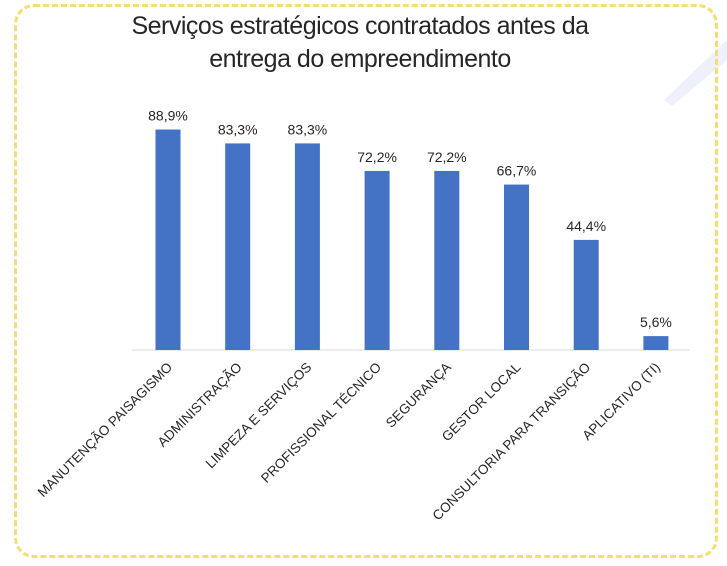  What do you see at coordinates (168, 116) in the screenshot?
I see `data-label: 88,9%` at bounding box center [168, 116].